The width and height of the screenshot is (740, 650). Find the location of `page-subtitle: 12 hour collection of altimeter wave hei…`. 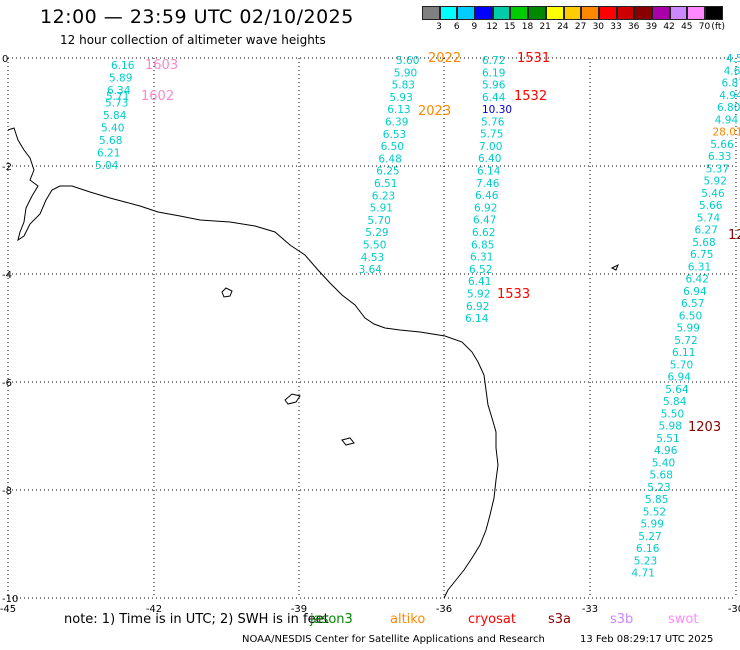

page-subtitle: 12 hour collection of altimeter wave hei… is located at coordinates (193, 40).